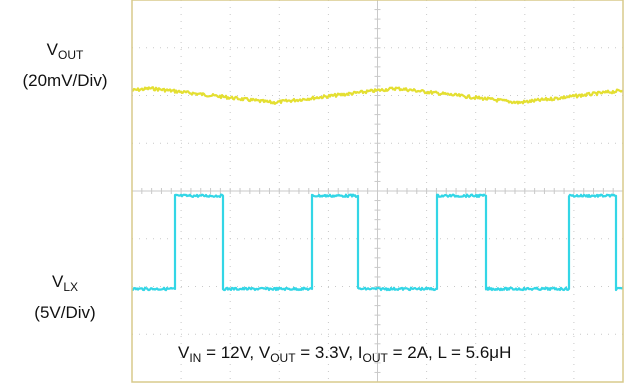 The width and height of the screenshot is (624, 383). Describe the element at coordinates (184, 352) in the screenshot. I see `vin-symbol: V` at that location.